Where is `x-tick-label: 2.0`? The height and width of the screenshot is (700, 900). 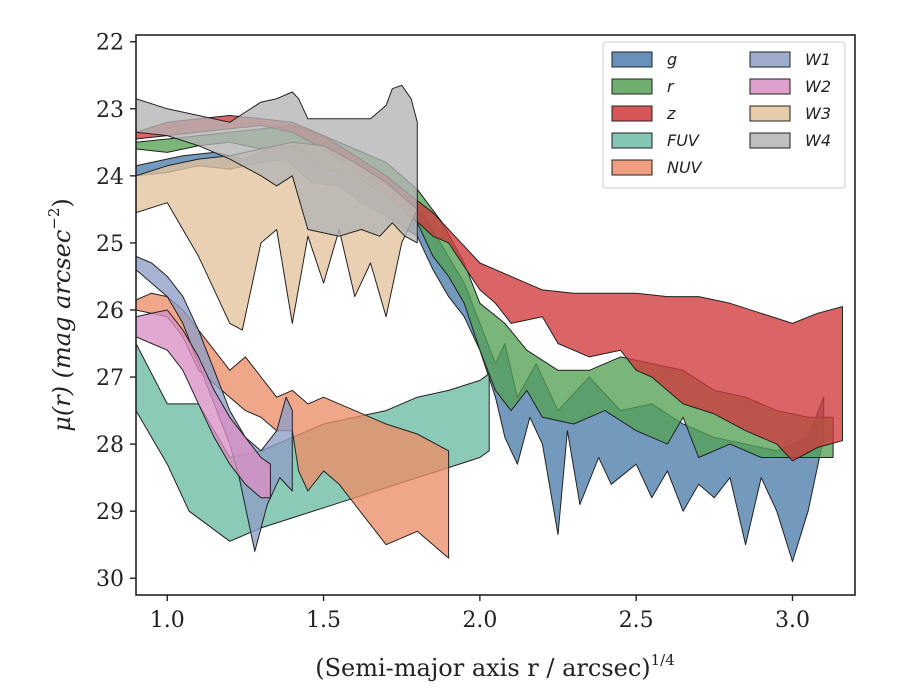
x-tick-label: 2.0 is located at coordinates (479, 620).